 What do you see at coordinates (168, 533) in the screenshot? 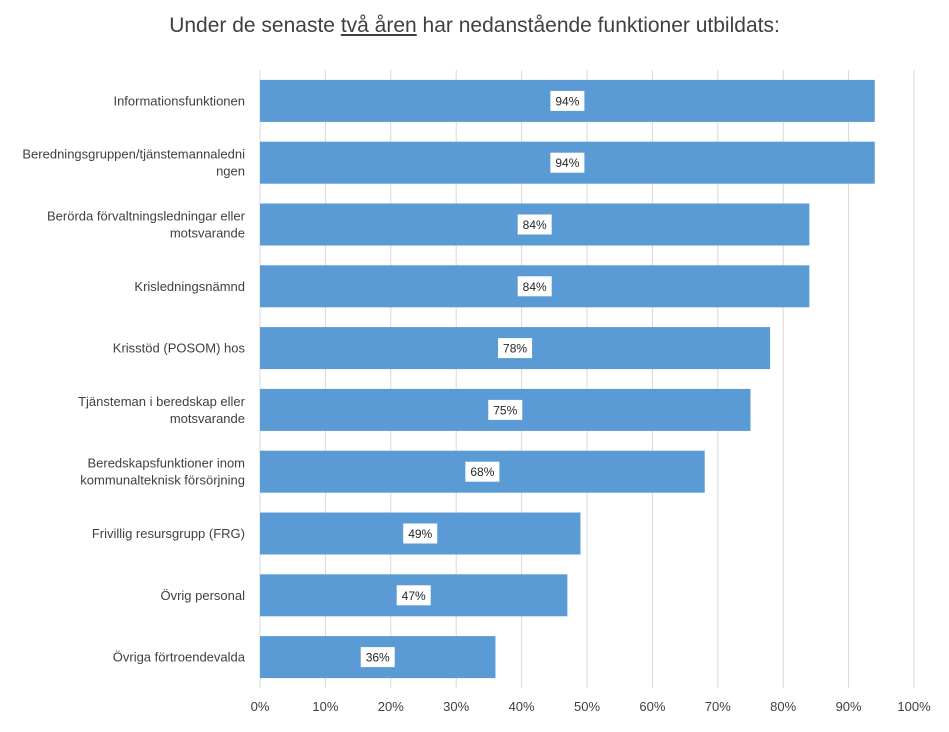
I see `category-label: Frivillig resursgrupp (FRG)` at bounding box center [168, 533].